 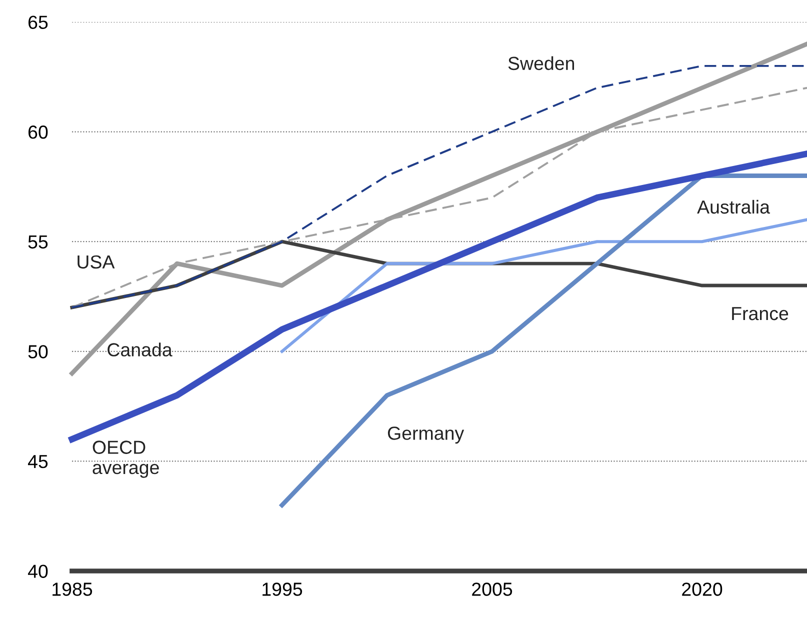 I want to click on y-tick-label: 45, so click(x=38, y=461).